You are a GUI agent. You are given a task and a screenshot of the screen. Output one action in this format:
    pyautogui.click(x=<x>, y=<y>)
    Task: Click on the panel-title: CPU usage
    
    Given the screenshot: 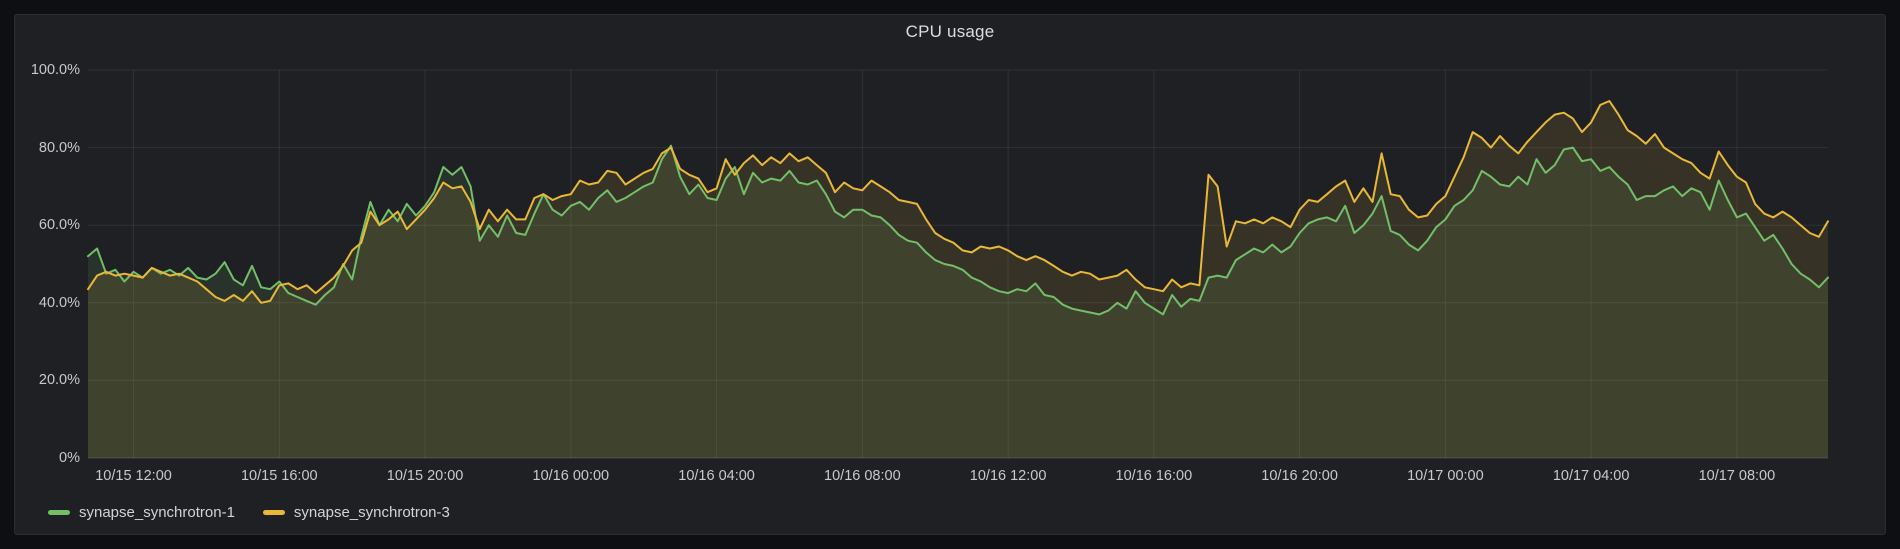 What is the action you would take?
    pyautogui.click(x=950, y=31)
    